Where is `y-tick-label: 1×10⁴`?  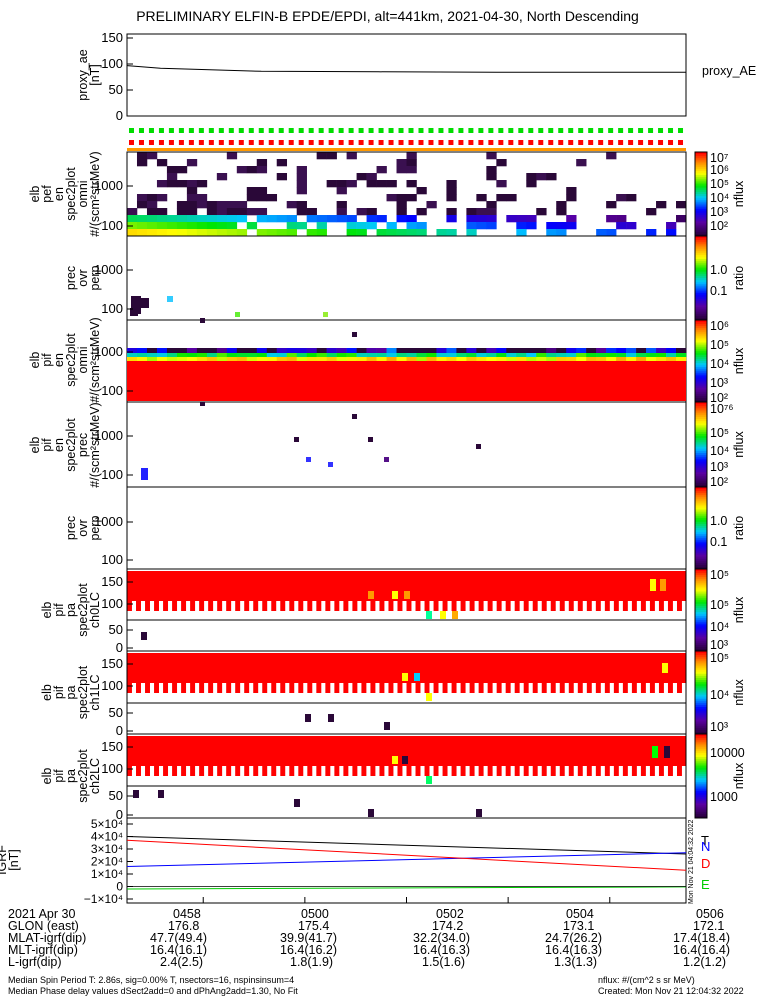
y-tick-label: 1×10⁴ is located at coordinates (107, 874).